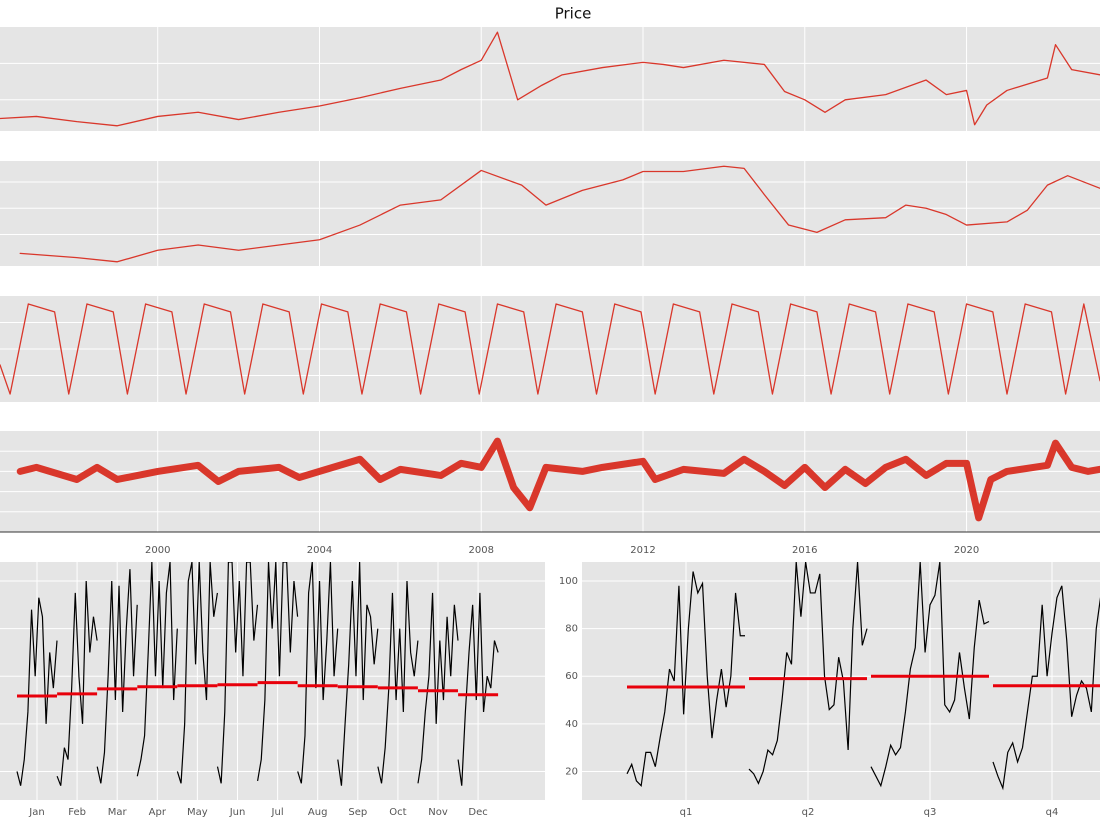 This screenshot has width=1100, height=825. Describe the element at coordinates (573, 14) in the screenshot. I see `chart-title: Price` at that location.